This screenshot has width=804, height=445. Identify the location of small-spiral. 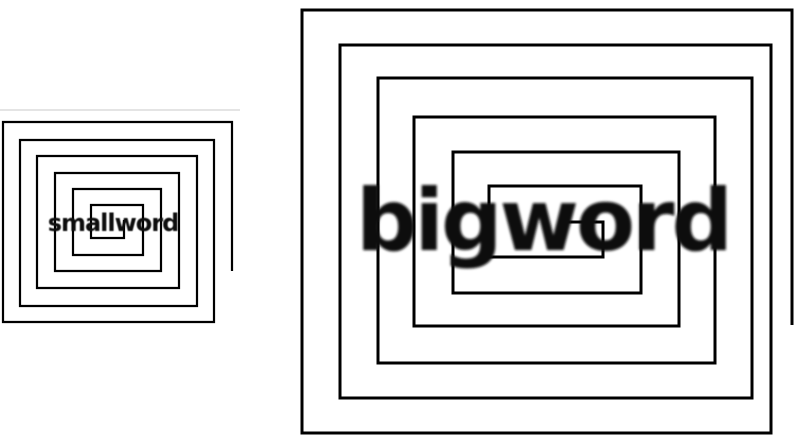
(117, 222).